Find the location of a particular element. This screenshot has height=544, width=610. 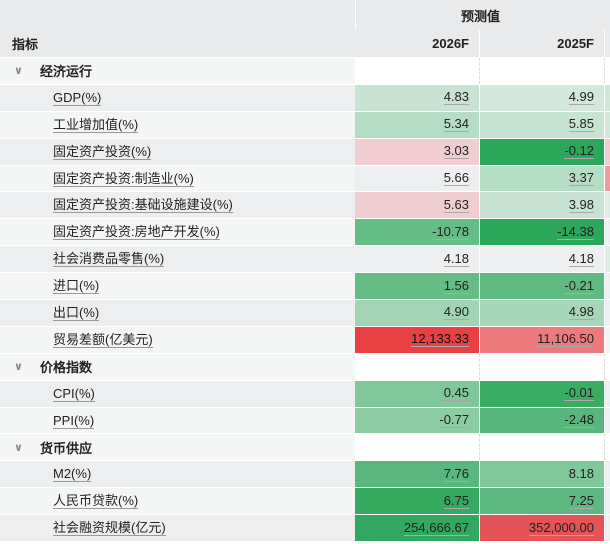

value-cell: 7.25 is located at coordinates (542, 501).